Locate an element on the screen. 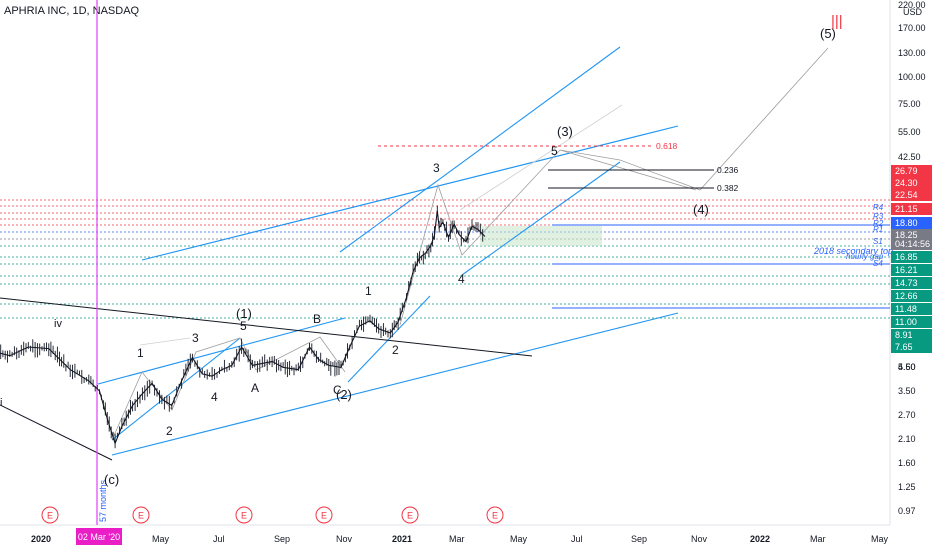 Image resolution: width=932 pixels, height=550 pixels. y-tick-label: 75.00 is located at coordinates (909, 104).